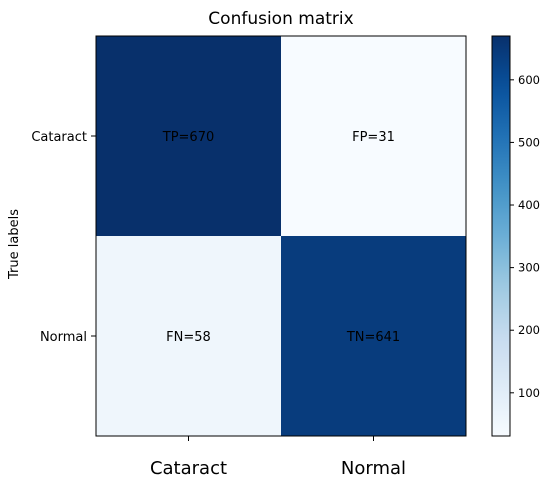 The height and width of the screenshot is (487, 550). What do you see at coordinates (280, 19) in the screenshot?
I see `chart-title: Confusion matrix` at bounding box center [280, 19].